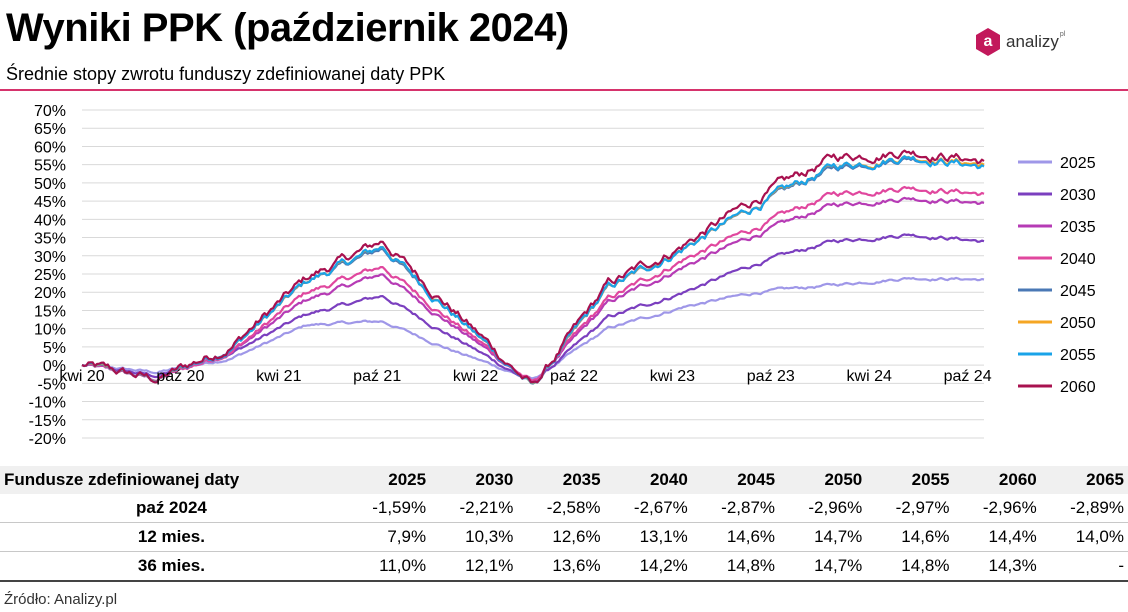 The image size is (1128, 612). I want to click on y-tick-label: -10%, so click(47, 403).